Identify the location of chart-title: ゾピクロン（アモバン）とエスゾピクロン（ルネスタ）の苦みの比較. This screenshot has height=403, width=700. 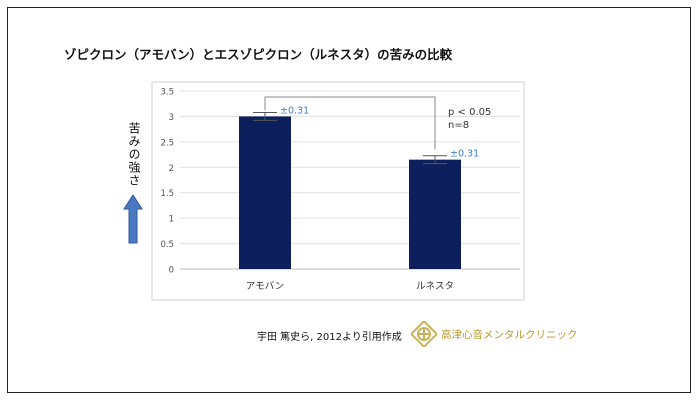
(258, 54).